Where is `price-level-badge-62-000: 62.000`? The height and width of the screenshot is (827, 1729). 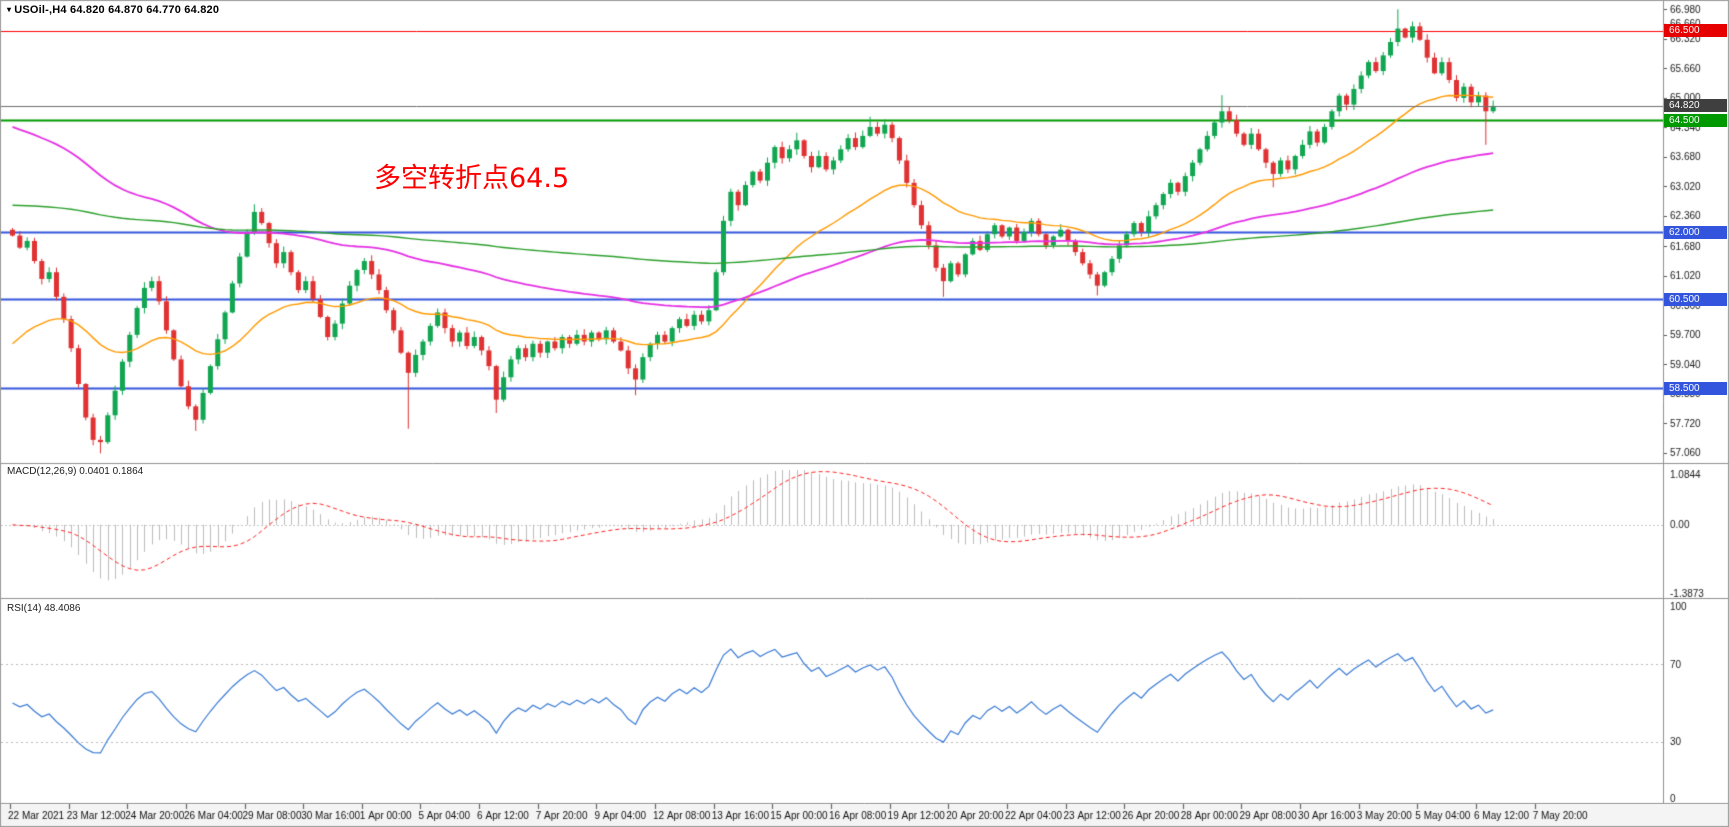
price-level-badge-62-000: 62.000 is located at coordinates (1695, 232).